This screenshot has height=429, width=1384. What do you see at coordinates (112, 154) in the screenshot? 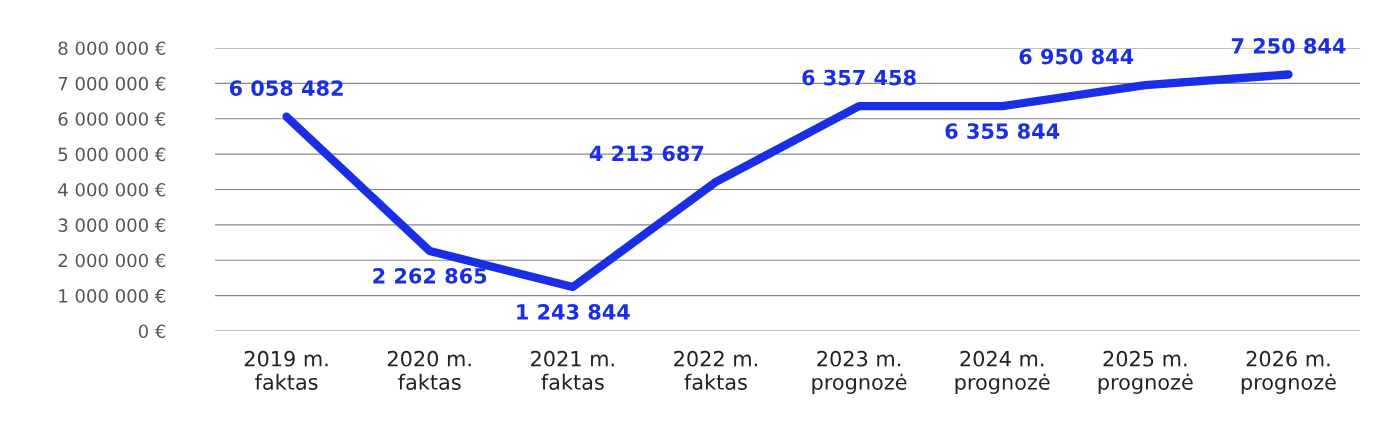
I see `y-tick-label: 5 000 000 €` at bounding box center [112, 154].